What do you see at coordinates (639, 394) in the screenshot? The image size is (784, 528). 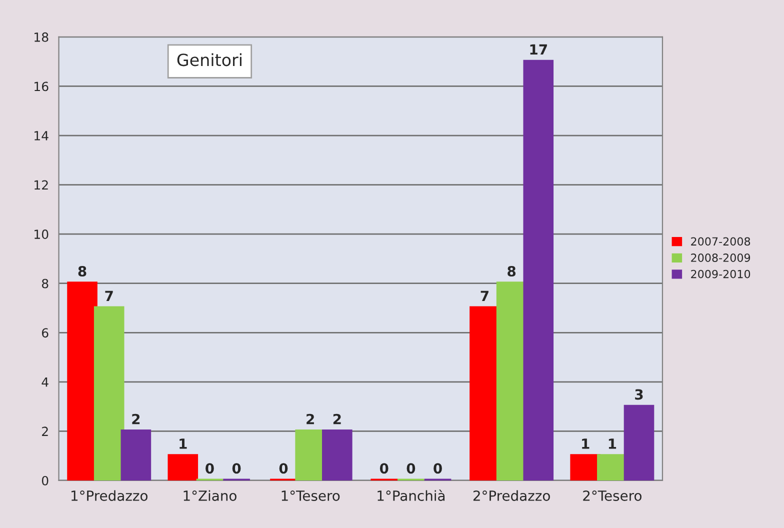 I see `data-label: 3` at bounding box center [639, 394].